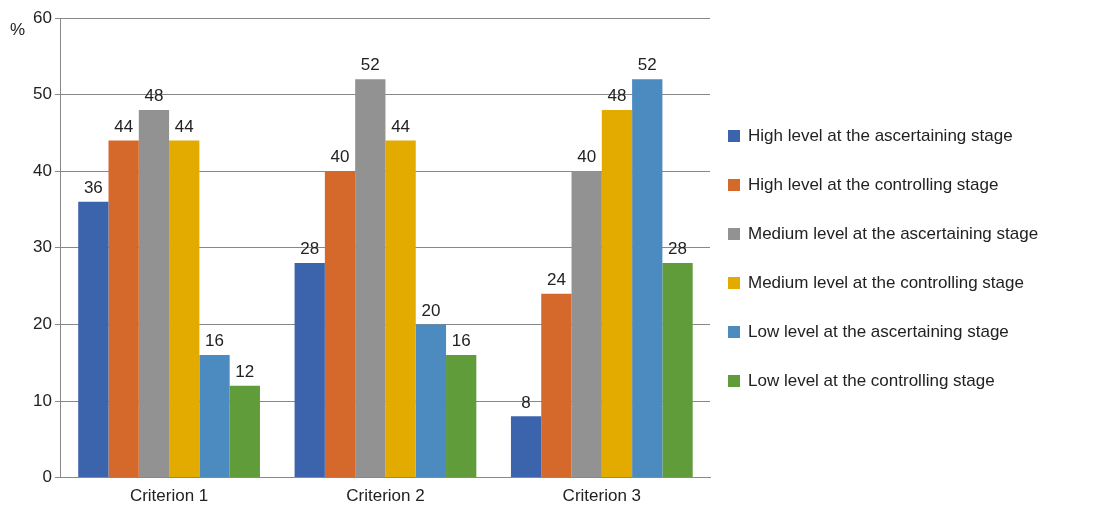 This screenshot has width=1096, height=515. What do you see at coordinates (245, 371) in the screenshot?
I see `data-label: 12` at bounding box center [245, 371].